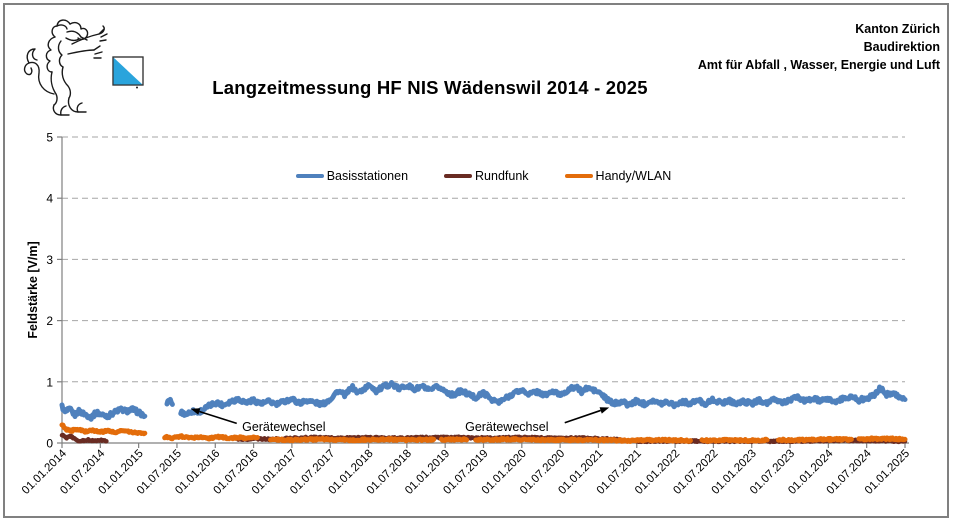 This screenshot has height=530, width=965. Describe the element at coordinates (309, 176) in the screenshot. I see `basisstationen-line-swatch` at that location.